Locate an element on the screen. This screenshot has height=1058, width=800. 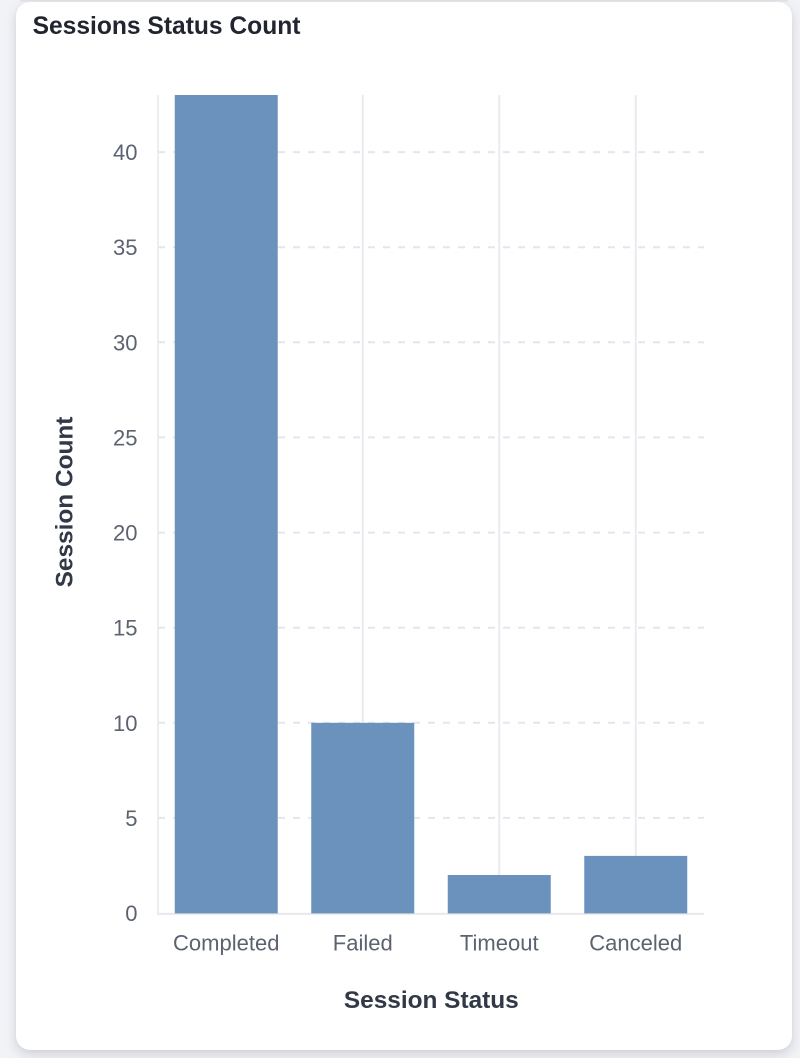
svg-text: 35 is located at coordinates (125, 247).